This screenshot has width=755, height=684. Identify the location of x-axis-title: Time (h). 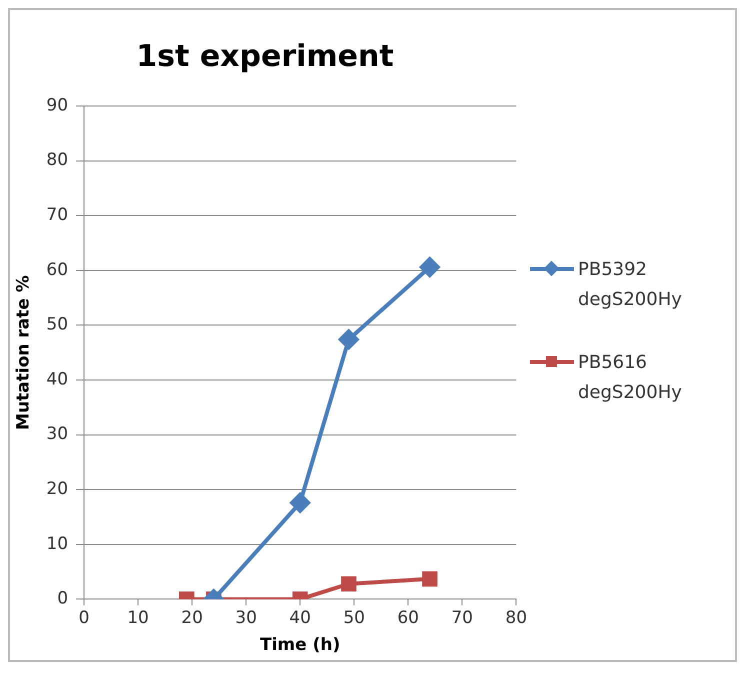
(300, 645).